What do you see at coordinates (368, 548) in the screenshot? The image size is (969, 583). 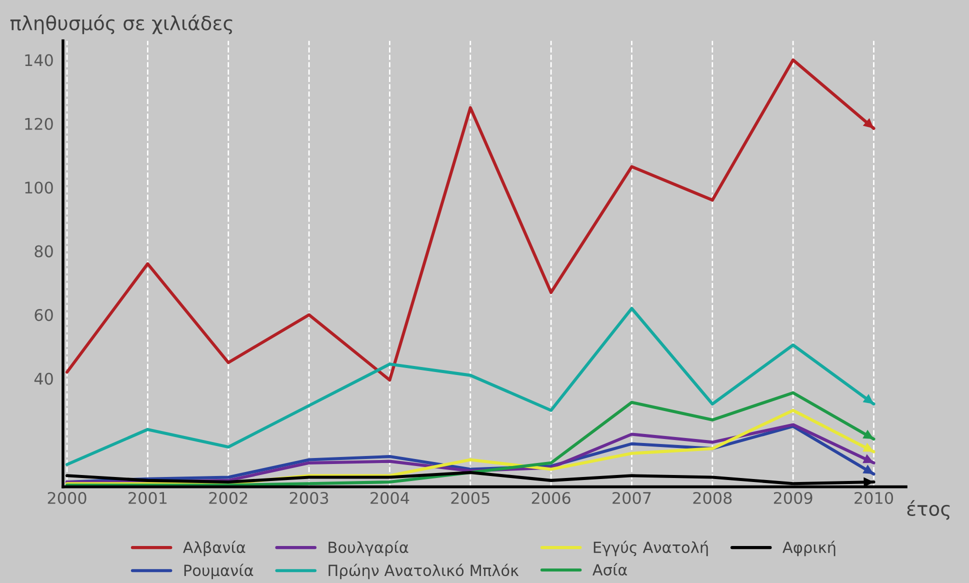 I see `legend-label: Βουλγαρία` at bounding box center [368, 548].